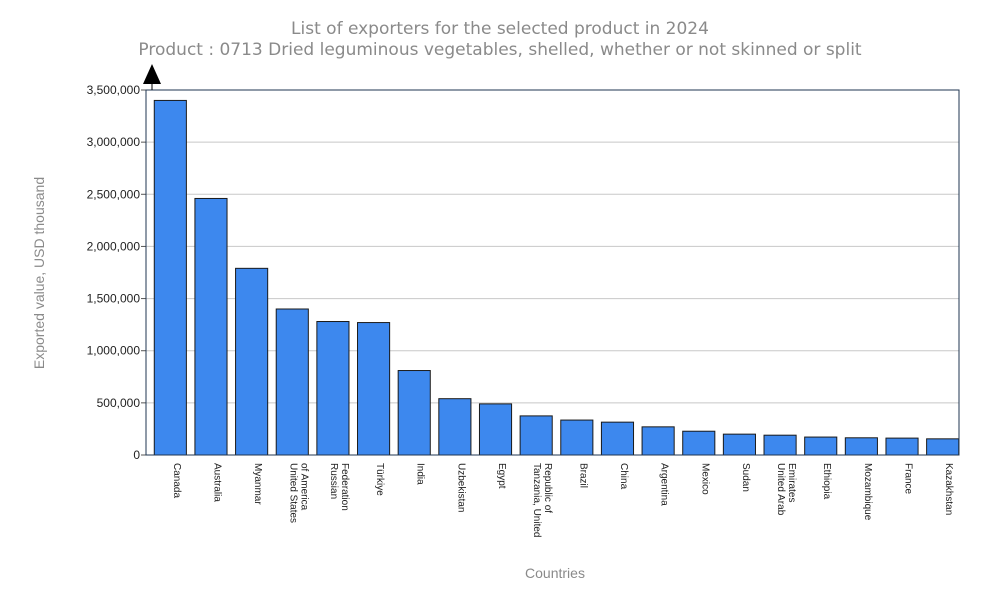 The height and width of the screenshot is (600, 1000). I want to click on x-tick-label: Ethiopia, so click(826, 481).